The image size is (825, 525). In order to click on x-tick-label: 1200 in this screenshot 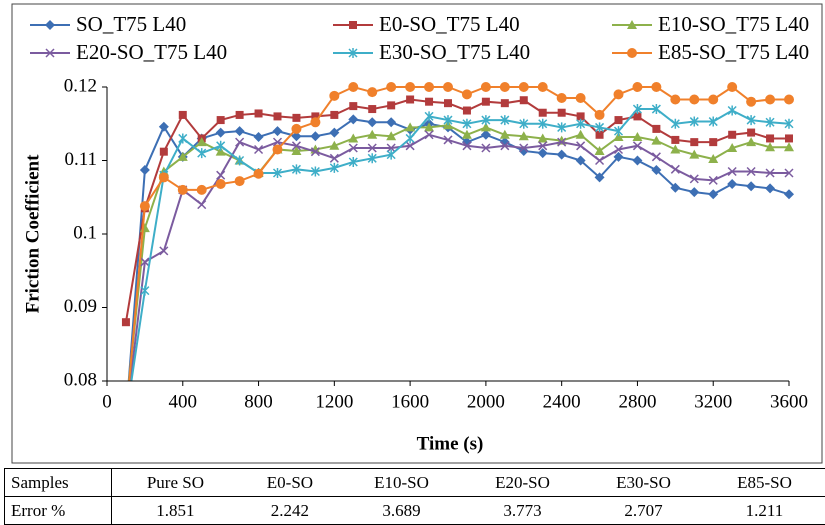, I will do `click(334, 401)`.